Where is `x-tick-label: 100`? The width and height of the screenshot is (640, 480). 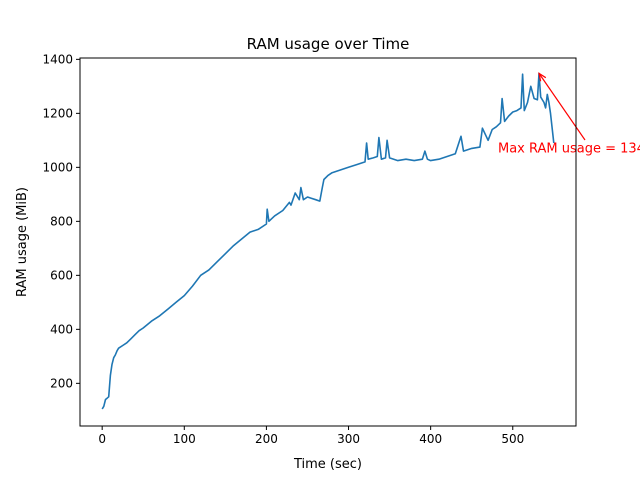 x-tick-label: 100 is located at coordinates (184, 439).